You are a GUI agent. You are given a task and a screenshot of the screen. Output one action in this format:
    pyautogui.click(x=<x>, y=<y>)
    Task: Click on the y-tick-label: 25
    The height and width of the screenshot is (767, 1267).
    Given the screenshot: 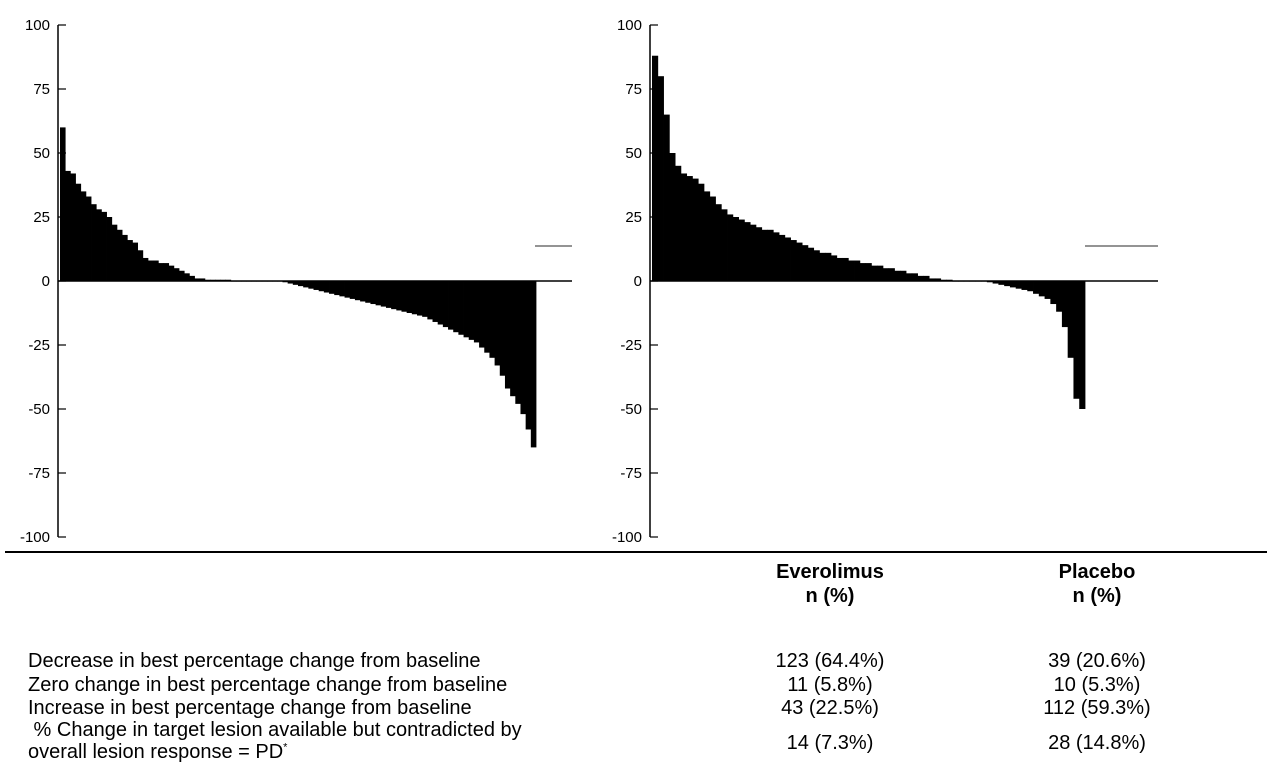 What is the action you would take?
    pyautogui.click(x=41, y=217)
    